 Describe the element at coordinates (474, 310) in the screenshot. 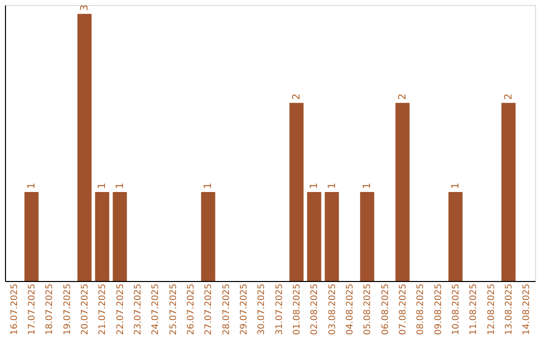

I see `x-tick-label: 11.08.2025` at that location.